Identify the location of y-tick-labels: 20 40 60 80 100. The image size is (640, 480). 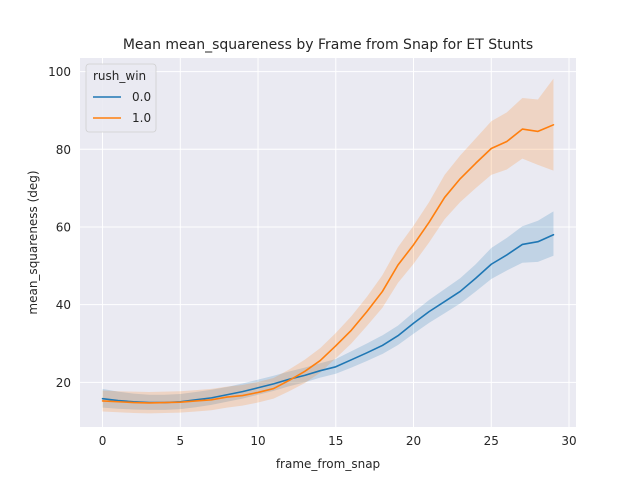
(59, 227).